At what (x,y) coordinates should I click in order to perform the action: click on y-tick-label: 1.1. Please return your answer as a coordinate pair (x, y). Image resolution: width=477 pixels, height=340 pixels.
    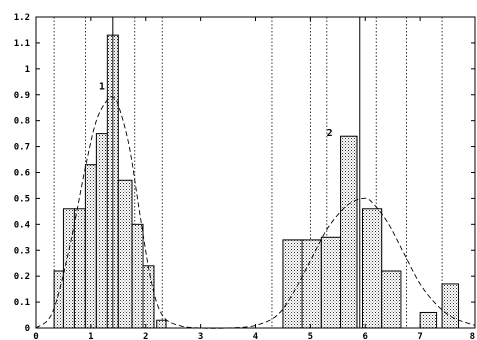
    Looking at the image, I should click on (22, 44).